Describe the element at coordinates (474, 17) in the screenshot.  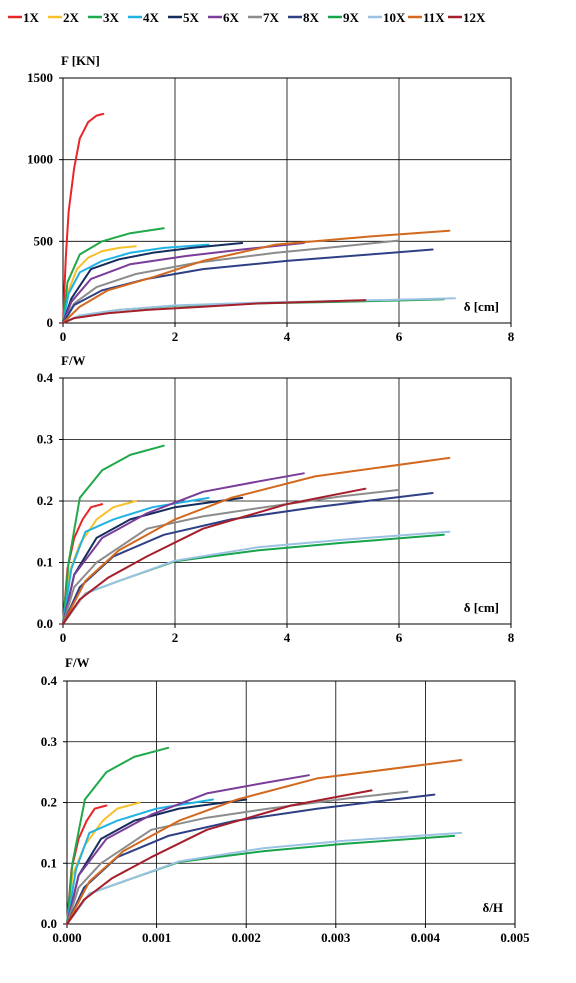
I see `legend-label-12X: 12X` at that location.